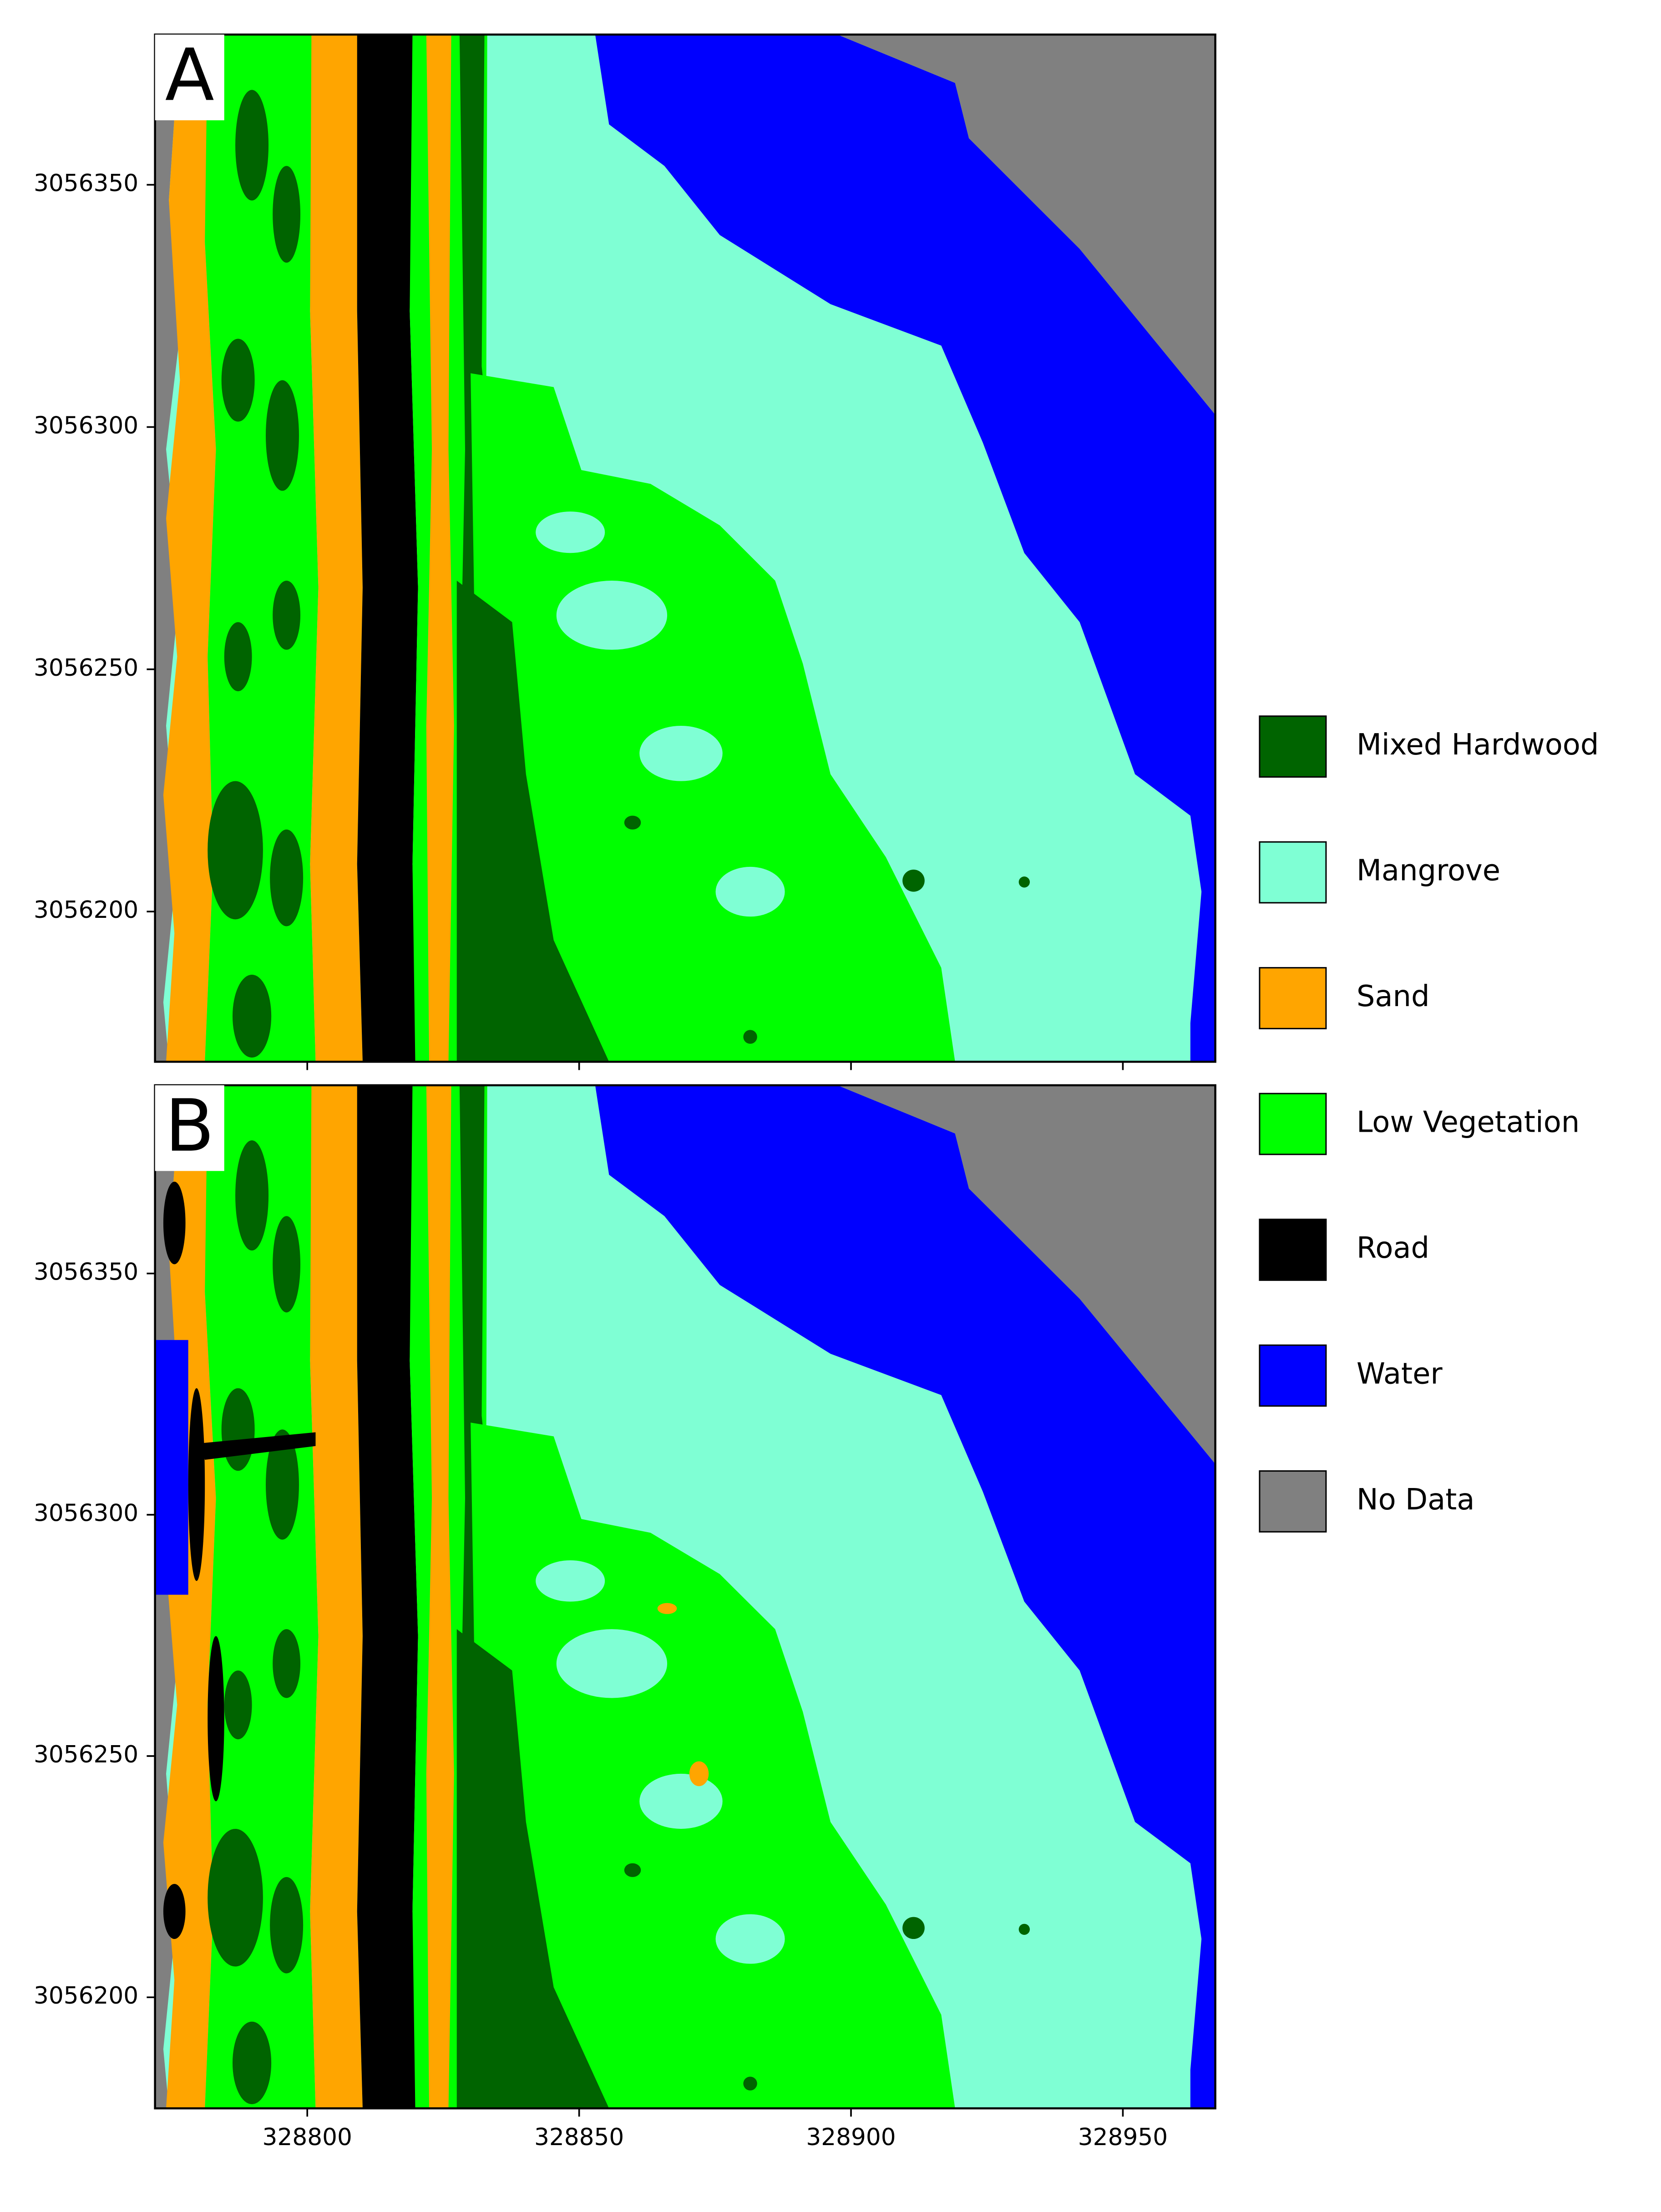  What do you see at coordinates (851, 2137) in the screenshot?
I see `x-tick-label: 328900` at bounding box center [851, 2137].